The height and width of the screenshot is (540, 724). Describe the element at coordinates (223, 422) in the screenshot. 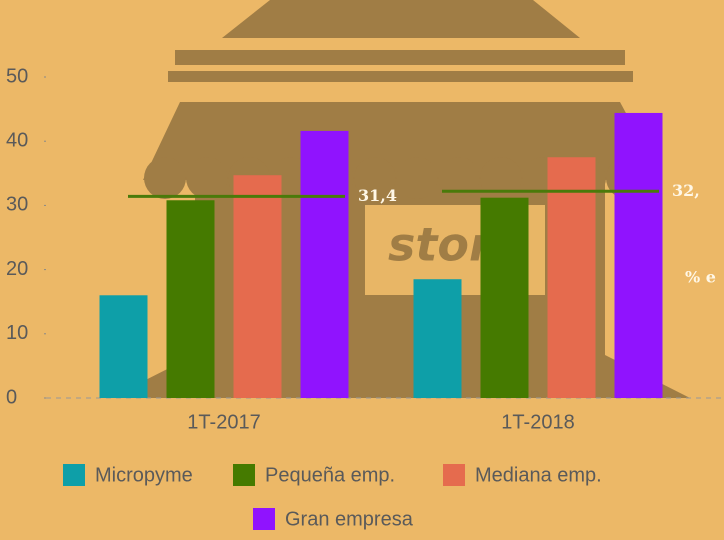

I see `x-tick-label: 1T-2017` at that location.